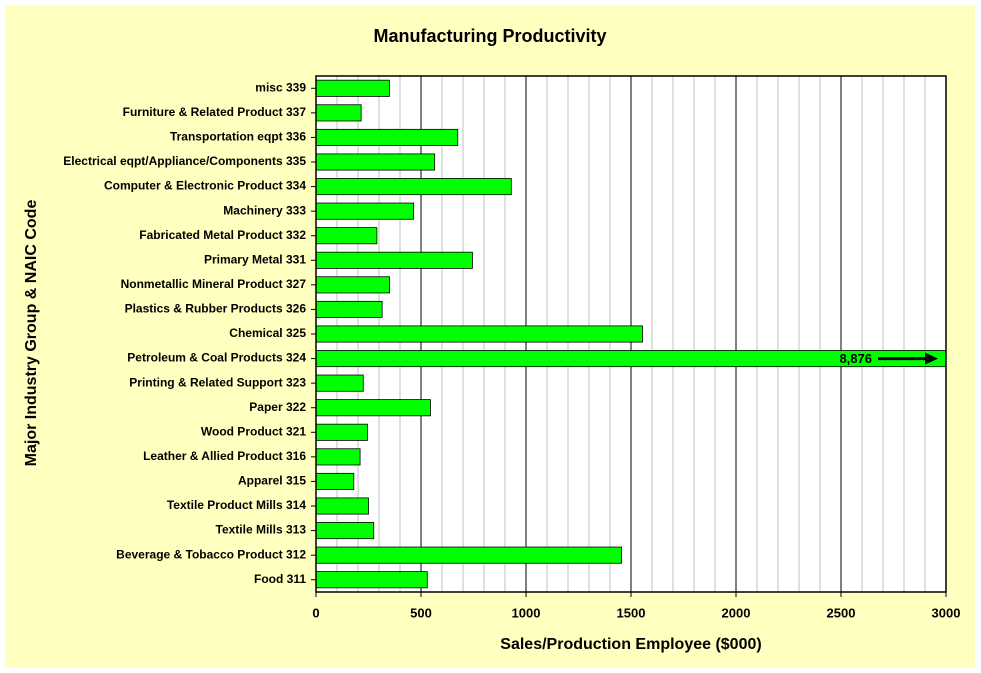 This screenshot has height=673, width=981. What do you see at coordinates (205, 186) in the screenshot?
I see `y-tick-label: Computer & Electronic Product 334` at bounding box center [205, 186].